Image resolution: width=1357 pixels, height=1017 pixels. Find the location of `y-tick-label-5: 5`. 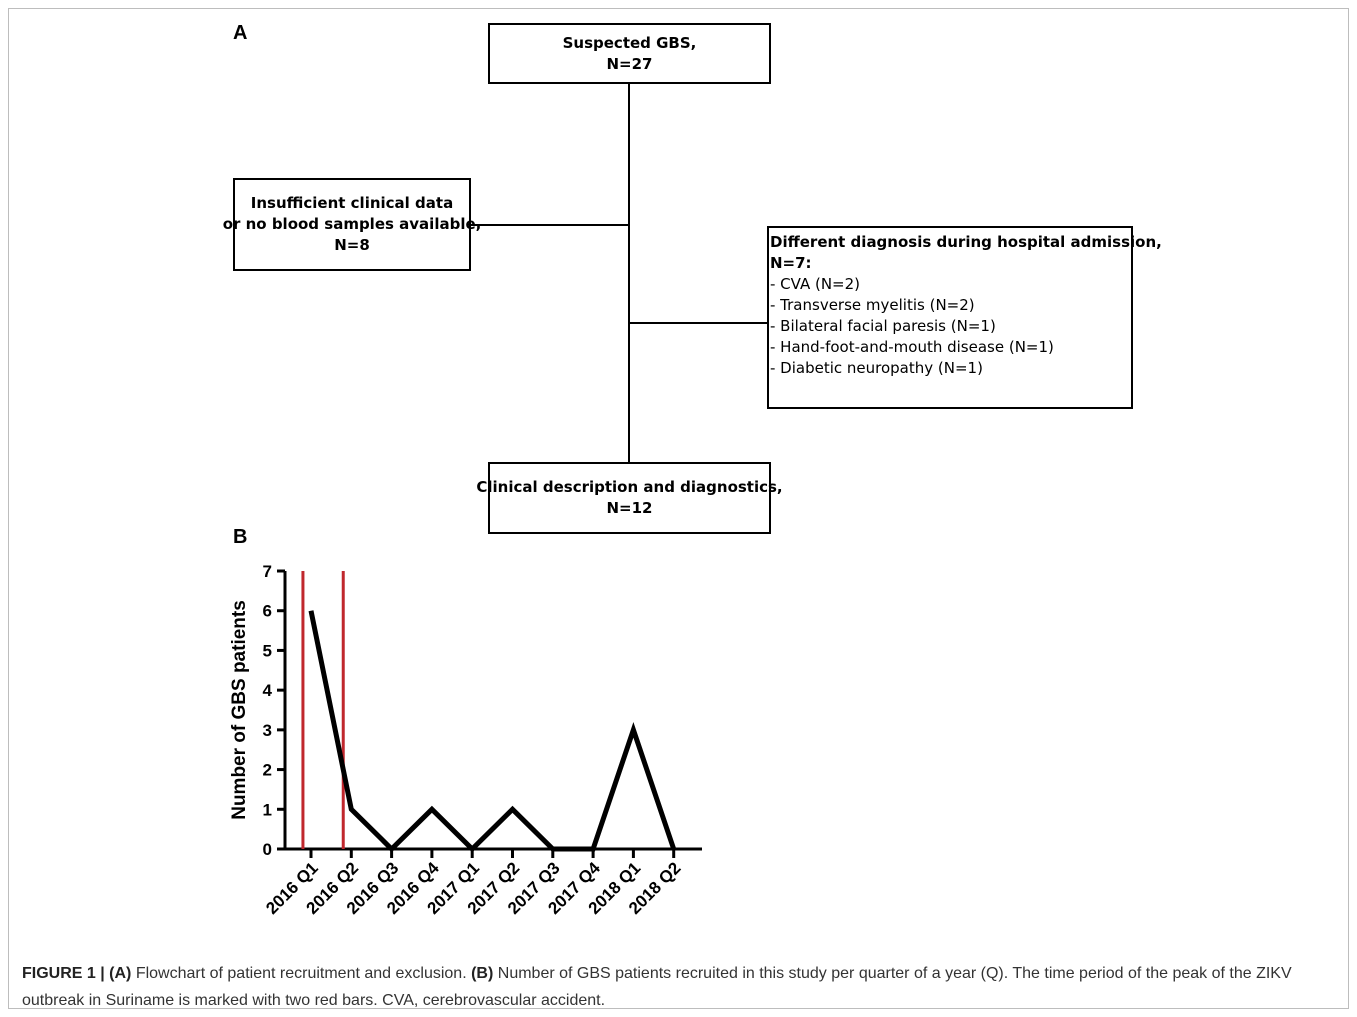

y-tick-label-5: 5 is located at coordinates (267, 650).